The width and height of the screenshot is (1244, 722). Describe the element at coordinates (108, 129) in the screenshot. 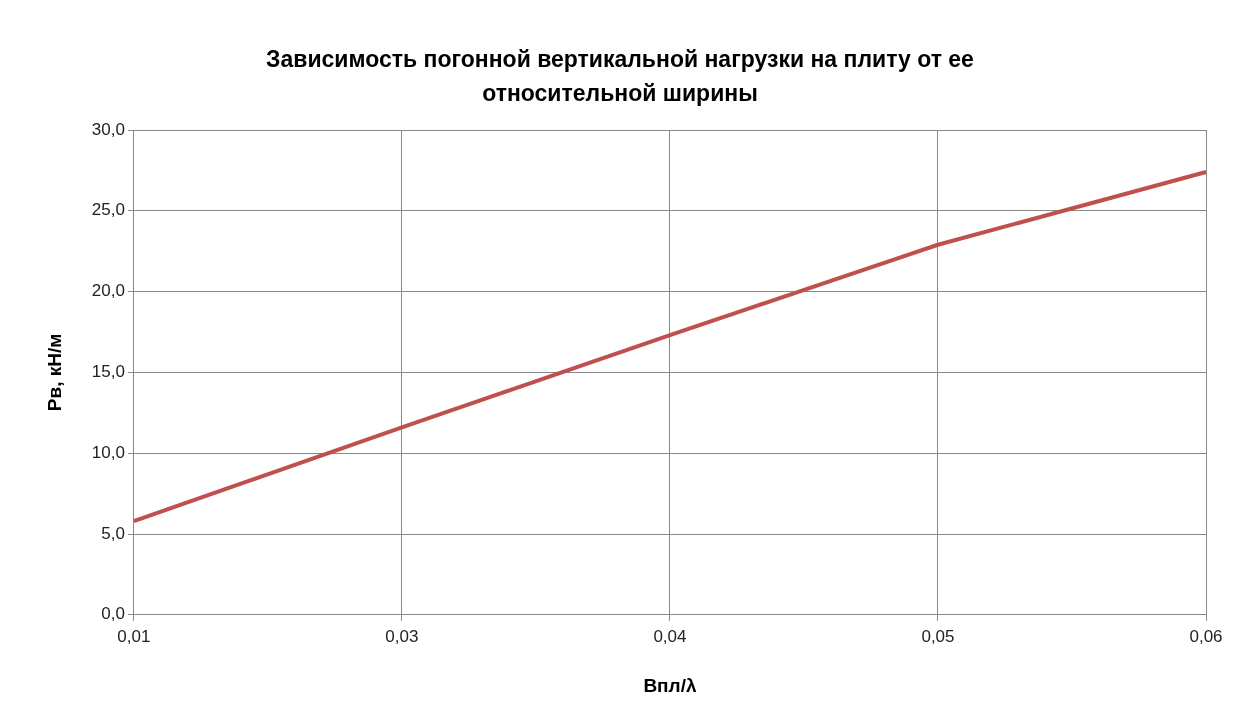

I see `y-tick-label: 30,0` at that location.